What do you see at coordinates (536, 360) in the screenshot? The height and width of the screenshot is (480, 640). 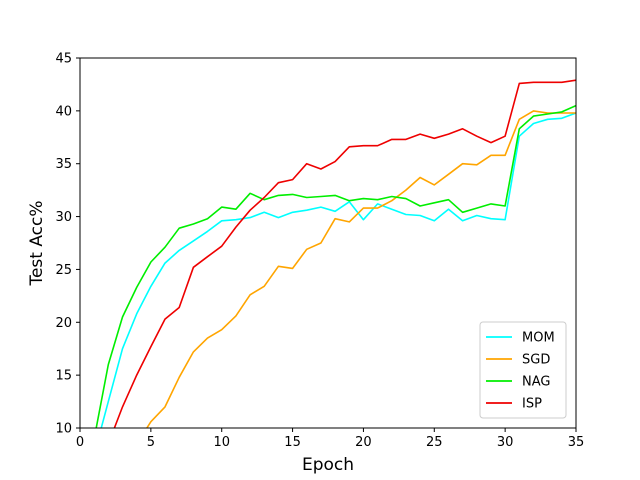 I see `legend-label-sgd: SGD` at bounding box center [536, 360].